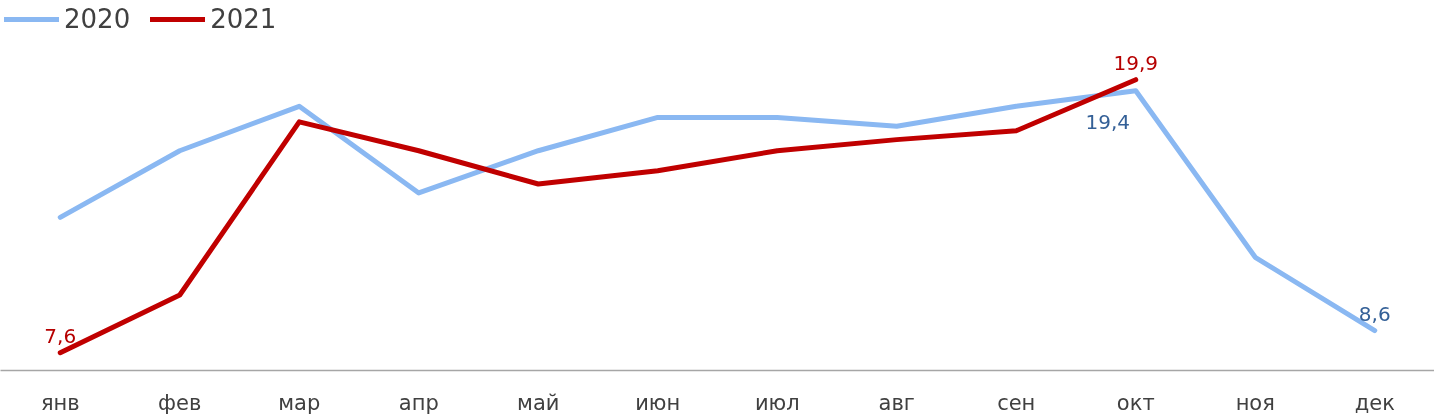 Image resolution: width=1434 pixels, height=417 pixels. What do you see at coordinates (1136, 62) in the screenshot?
I see `data-label: 19,9` at bounding box center [1136, 62].